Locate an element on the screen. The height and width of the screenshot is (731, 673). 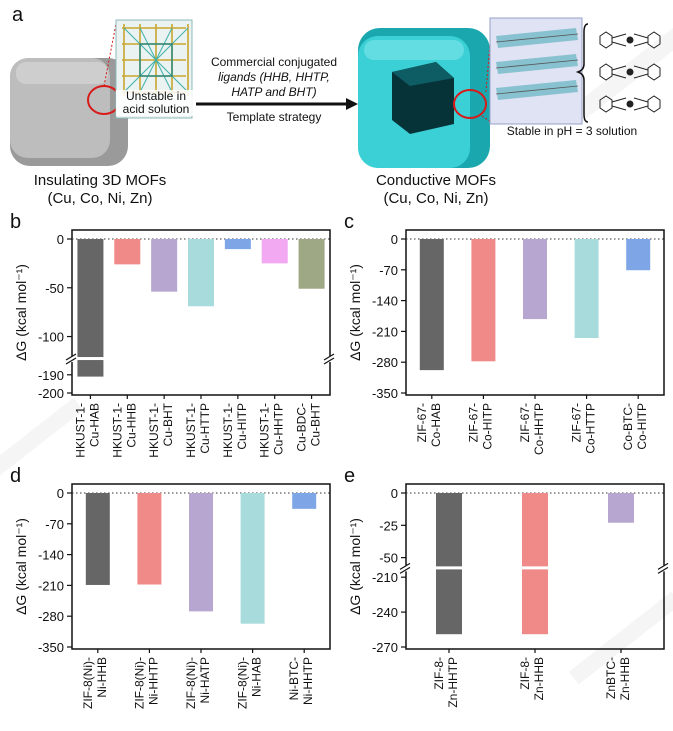
x-category-label: Co-HHTP is located at coordinates (539, 429).